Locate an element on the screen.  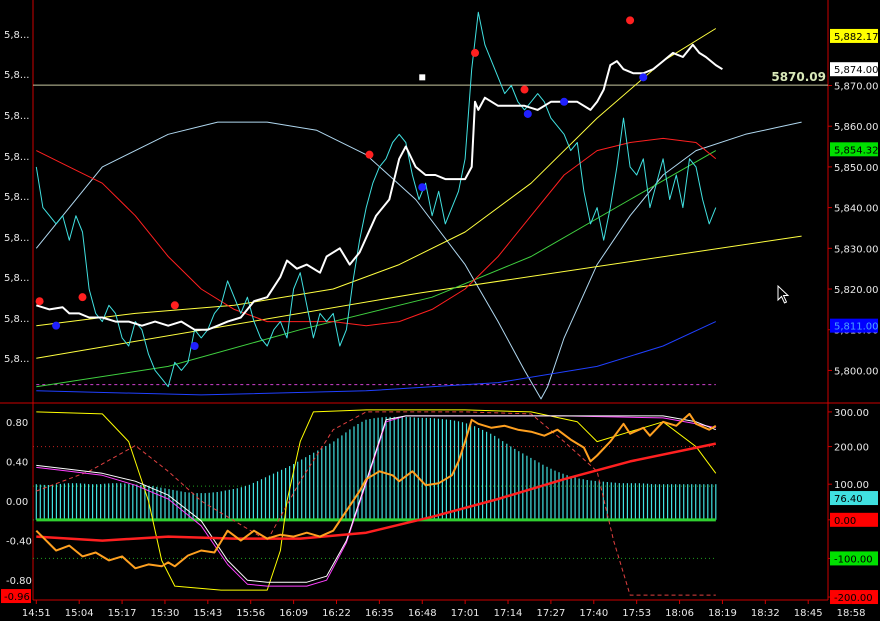
mouse-cursor-icon is located at coordinates (783, 294).